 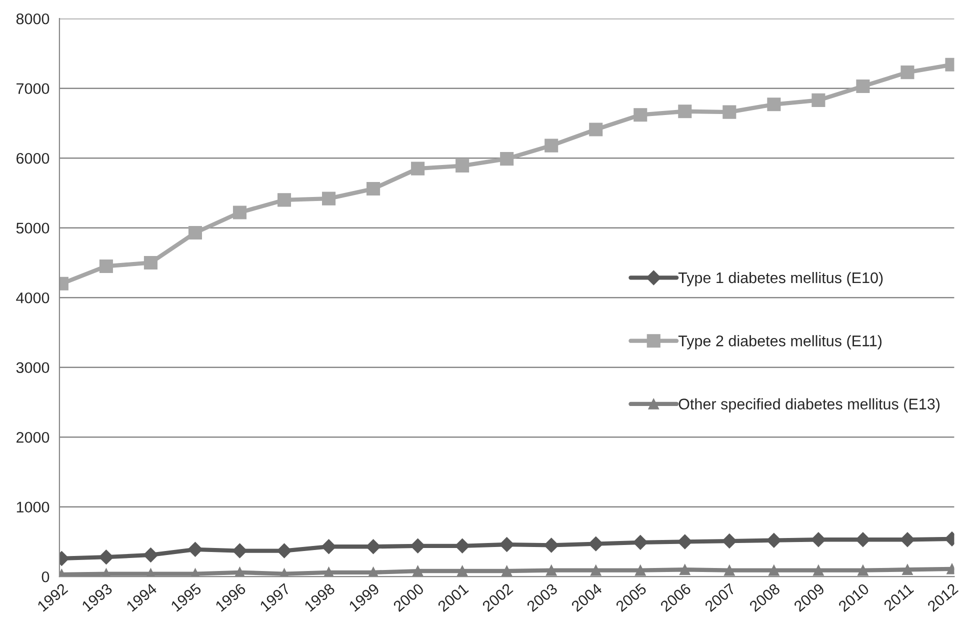 What do you see at coordinates (33, 368) in the screenshot?
I see `y-tick-label: 3000` at bounding box center [33, 368].